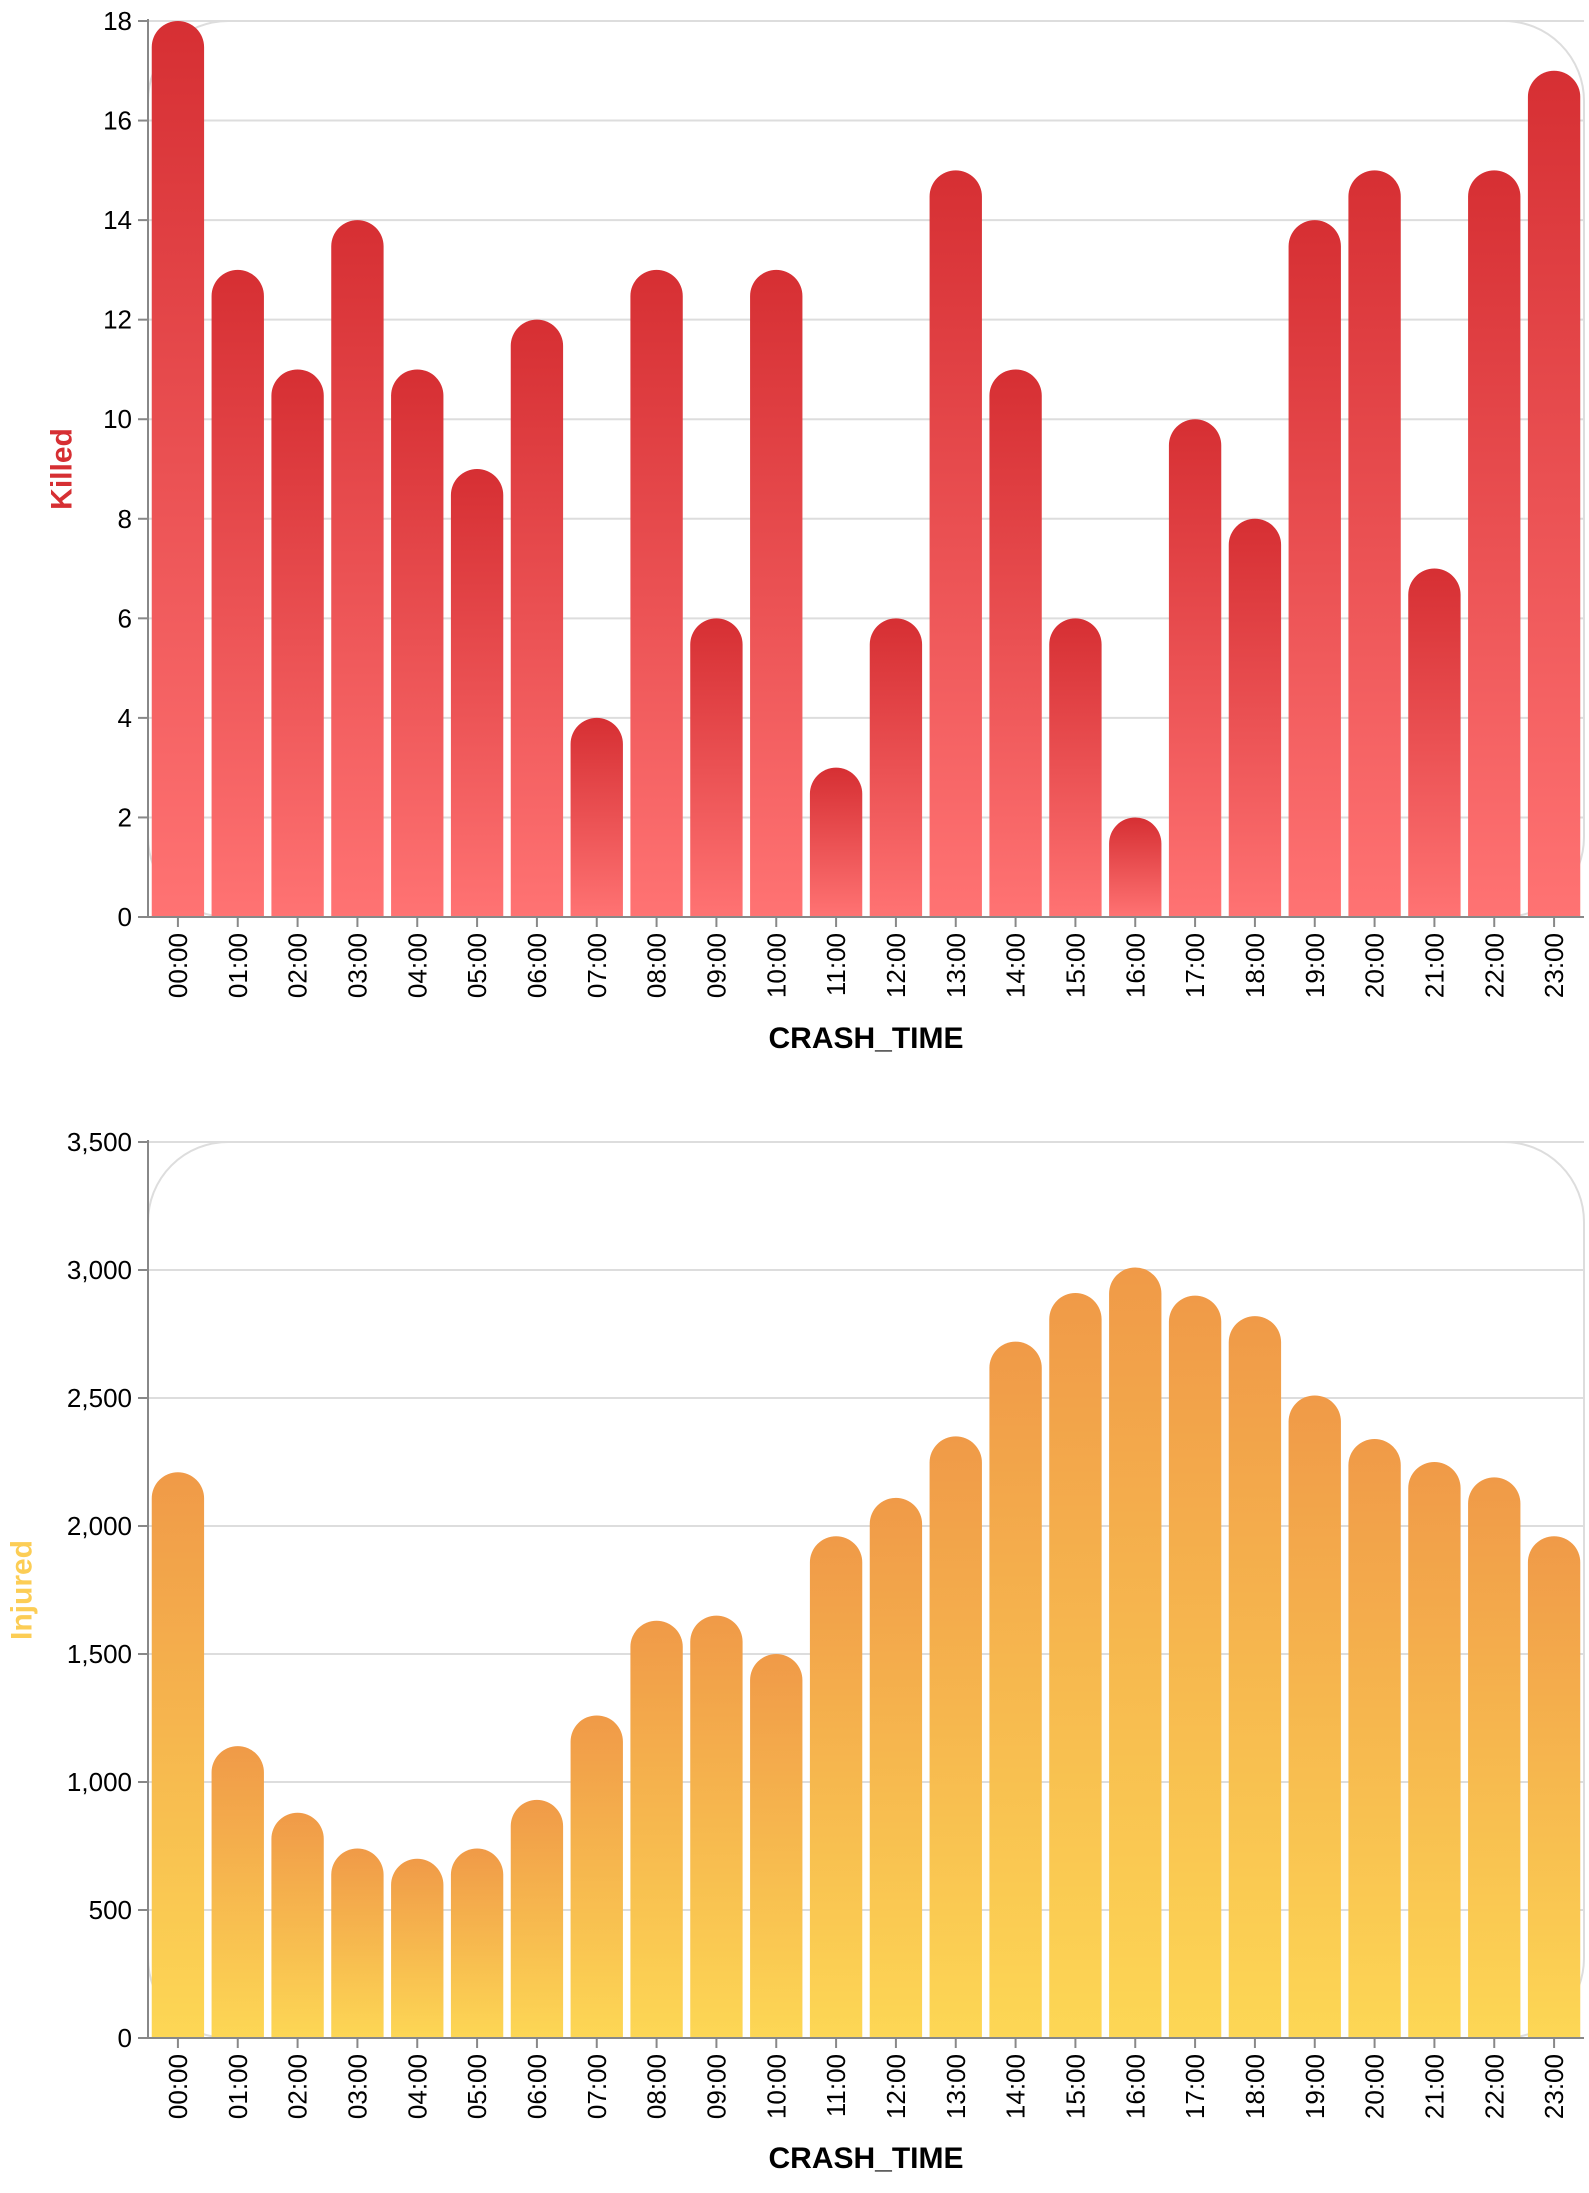 This screenshot has width=1589, height=2193. Describe the element at coordinates (1075, 2086) in the screenshot. I see `x-tick-label: 15:00` at that location.